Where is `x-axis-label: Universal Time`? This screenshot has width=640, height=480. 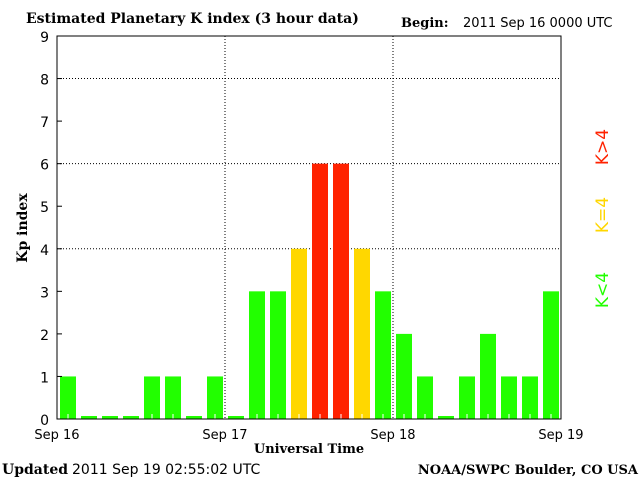 x-axis-label: Universal Time is located at coordinates (309, 449).